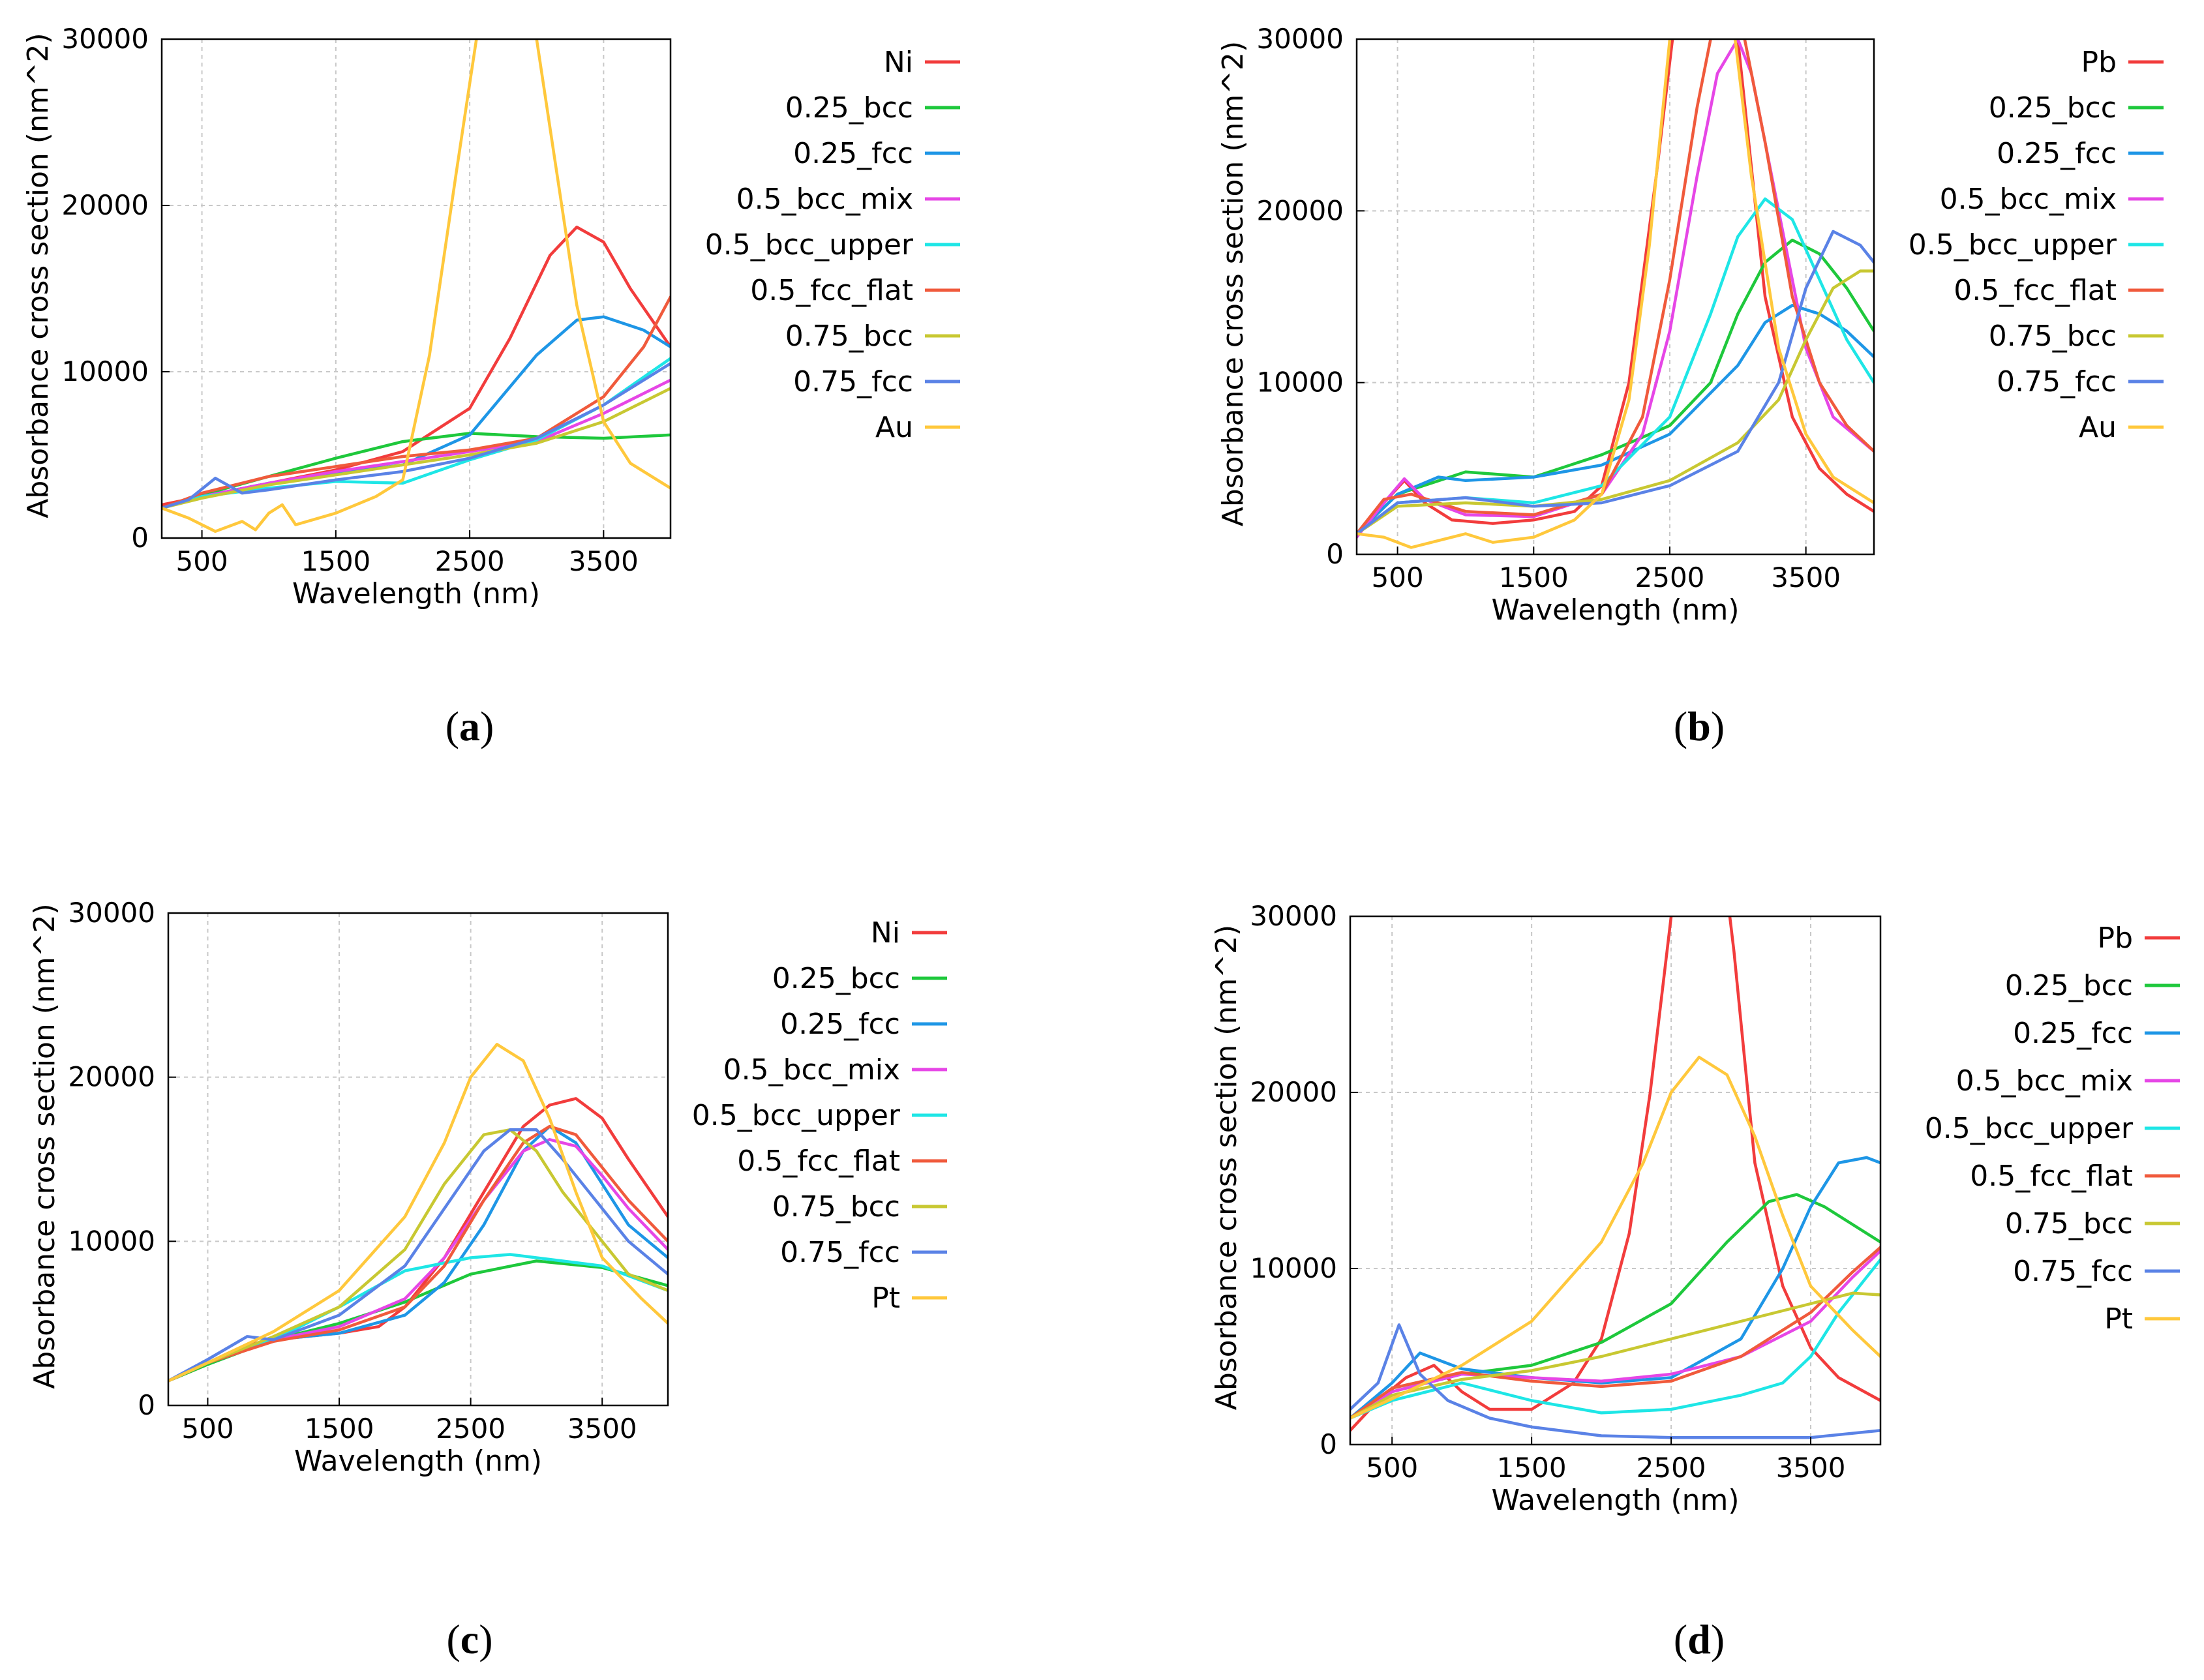 The height and width of the screenshot is (1680, 2204). I want to click on panel-caption: (a), so click(469, 726).